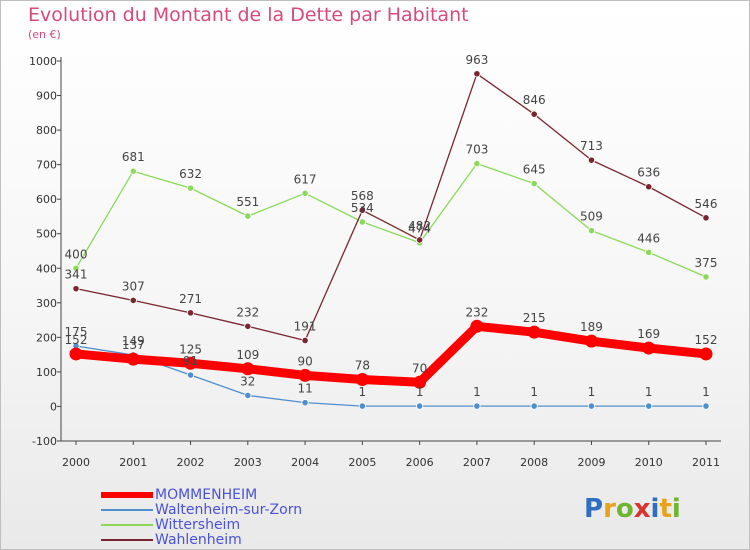 This screenshot has height=550, width=750. What do you see at coordinates (476, 150) in the screenshot?
I see `series-3-label-8: 703` at bounding box center [476, 150].